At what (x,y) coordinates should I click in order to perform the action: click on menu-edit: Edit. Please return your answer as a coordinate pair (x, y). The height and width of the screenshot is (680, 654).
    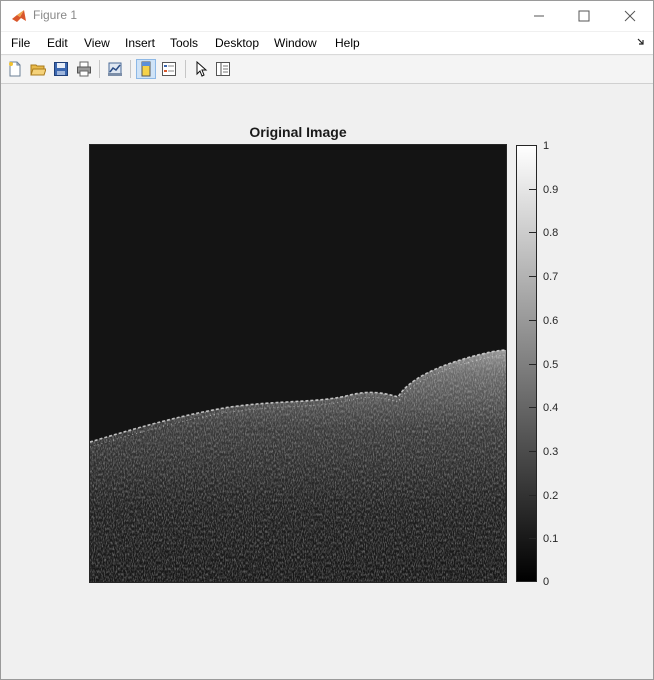
    Looking at the image, I should click on (57, 43).